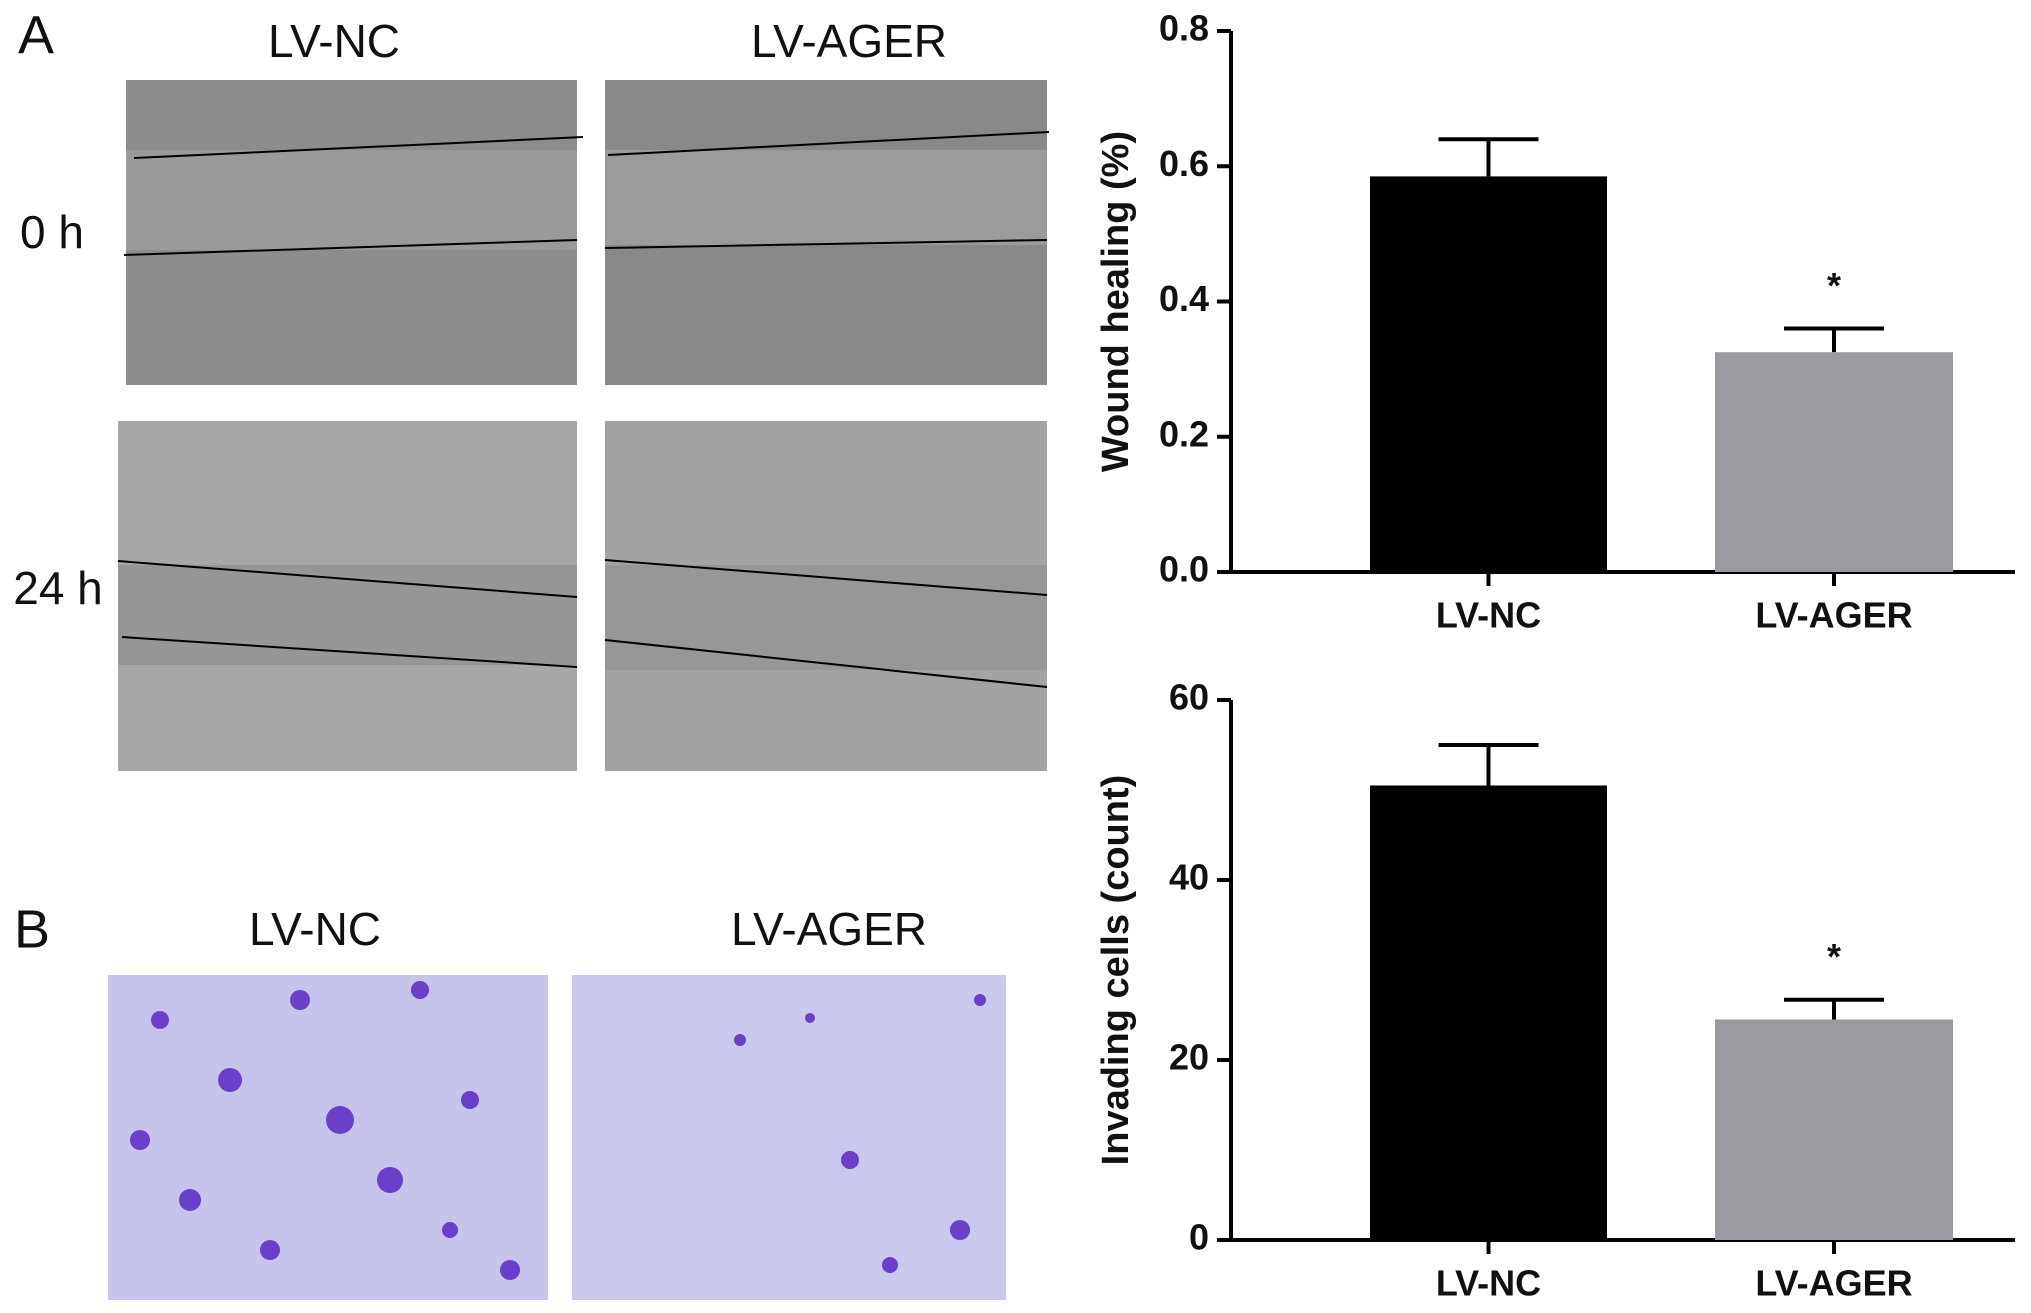 The image size is (2031, 1313). Describe the element at coordinates (1189, 877) in the screenshot. I see `y-tick-label: 40` at that location.